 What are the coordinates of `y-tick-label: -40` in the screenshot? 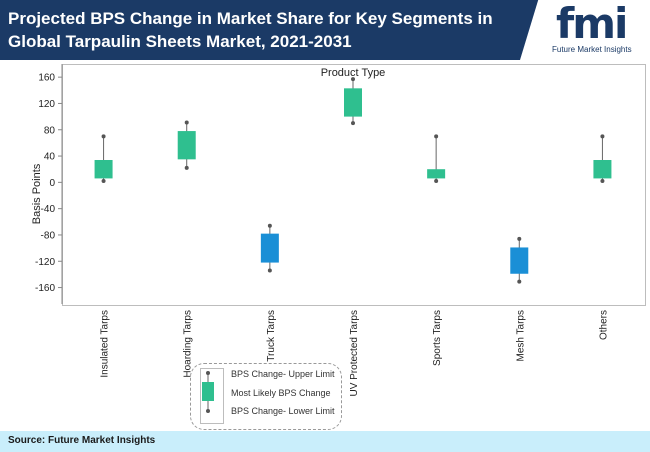 It's located at (48, 209).